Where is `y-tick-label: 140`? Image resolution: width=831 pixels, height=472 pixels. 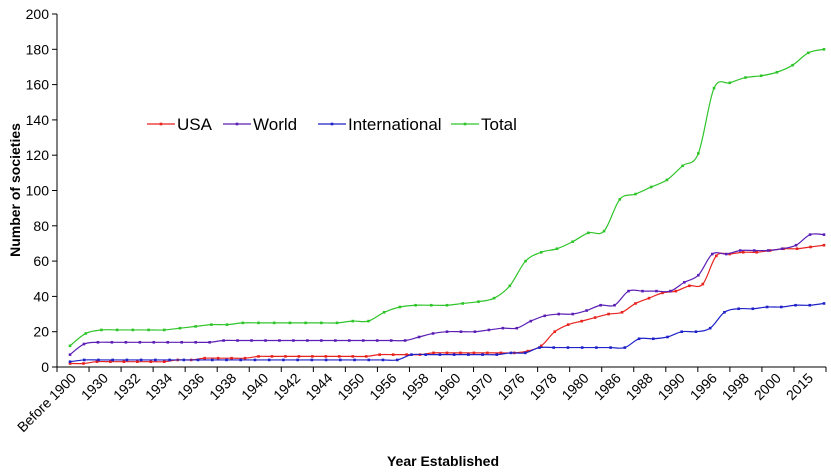
y-tick-label: 140 is located at coordinates (38, 120).